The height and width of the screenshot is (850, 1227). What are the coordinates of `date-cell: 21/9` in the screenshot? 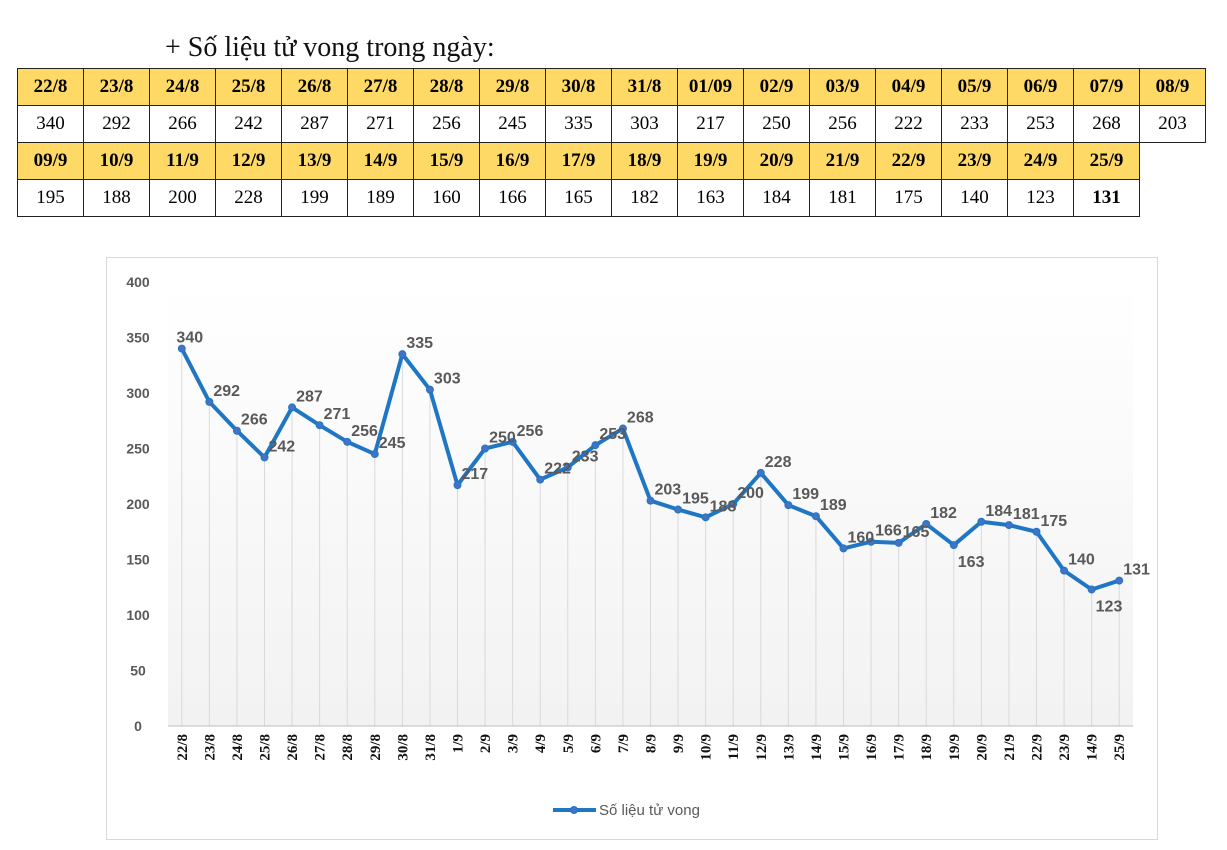 It's located at (842, 161).